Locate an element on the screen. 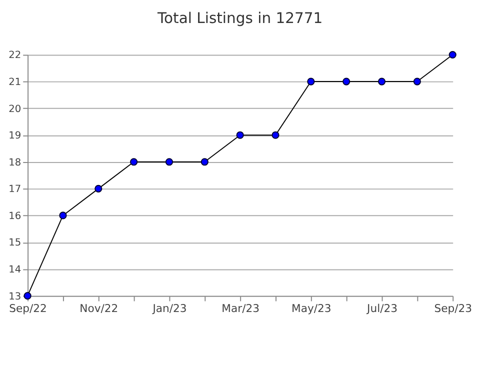 The width and height of the screenshot is (490, 380). x-tick-label: Mar/23 is located at coordinates (241, 309).